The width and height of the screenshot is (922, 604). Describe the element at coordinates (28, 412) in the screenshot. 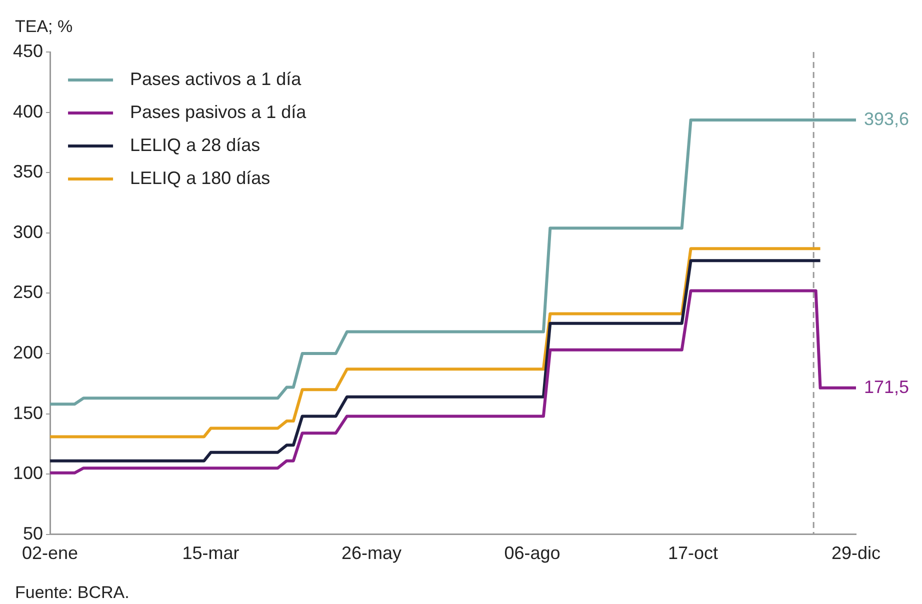

I see `y-tick-label: 150` at that location.